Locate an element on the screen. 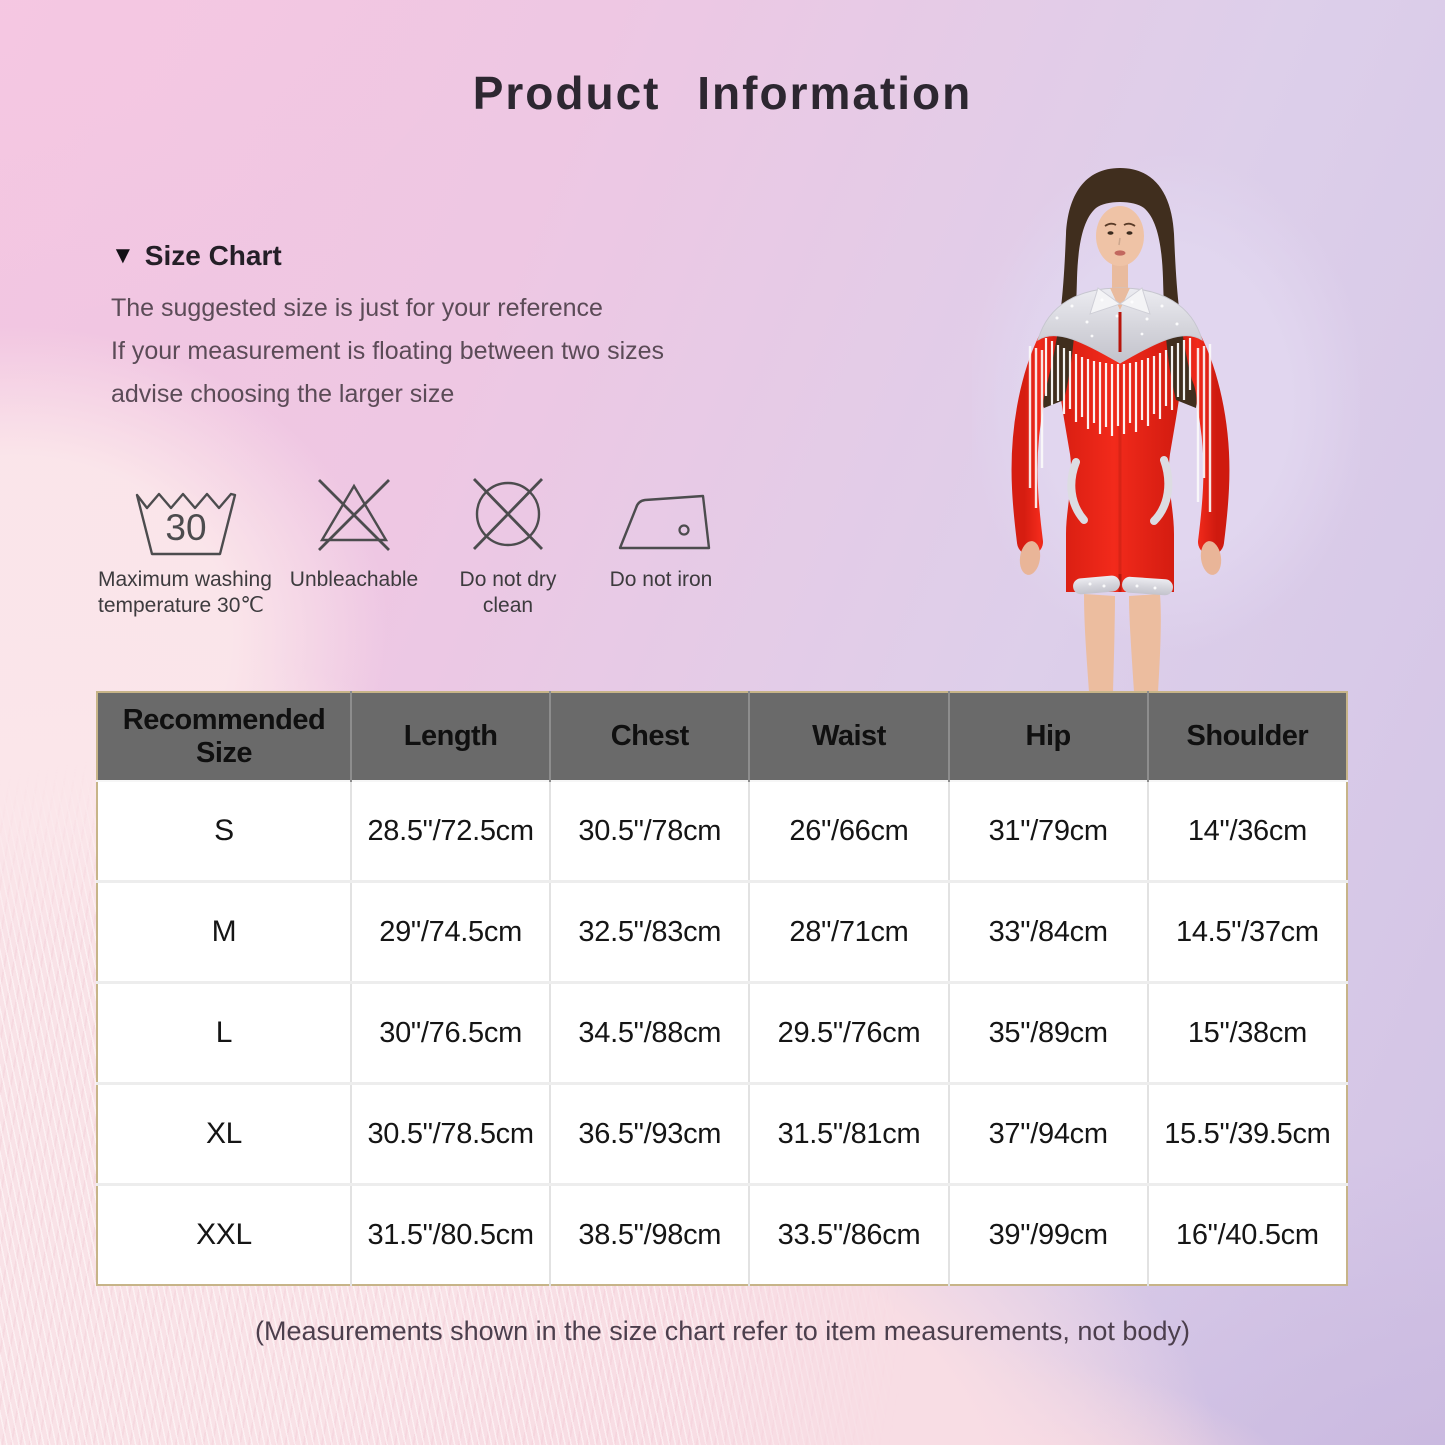  cell-waist: 31.5"/81cm is located at coordinates (848, 1133).